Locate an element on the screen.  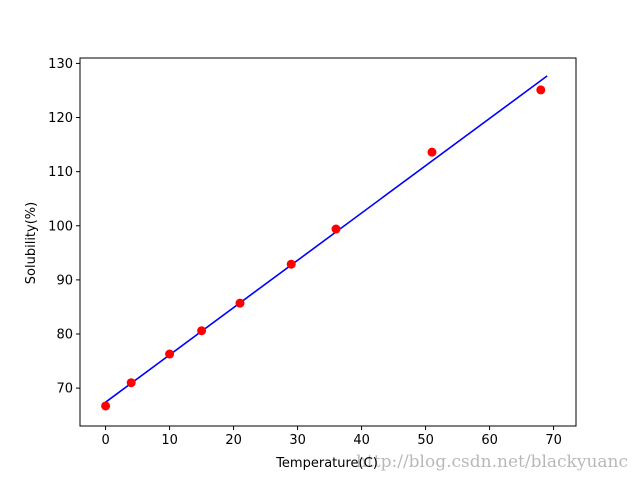
y-tick-label: 90 is located at coordinates (64, 280).